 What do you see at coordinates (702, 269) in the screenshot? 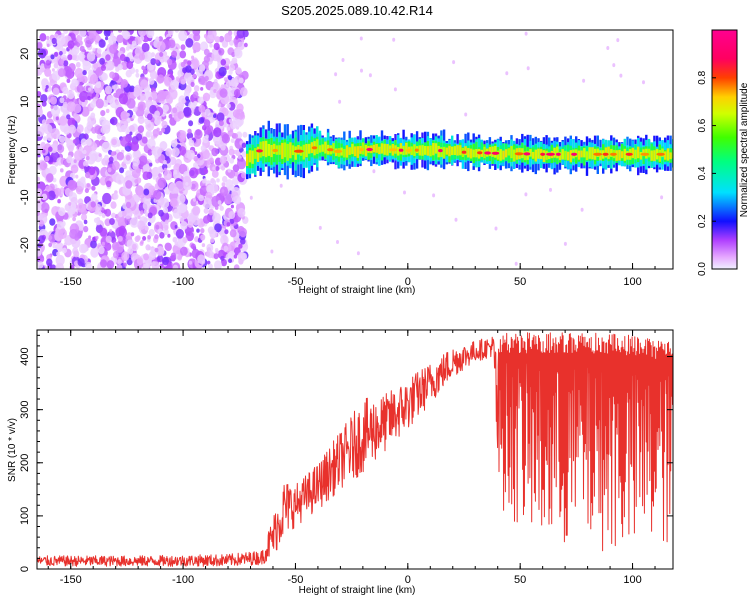
I see `colorbar-tick-label: 0.0` at bounding box center [702, 269].